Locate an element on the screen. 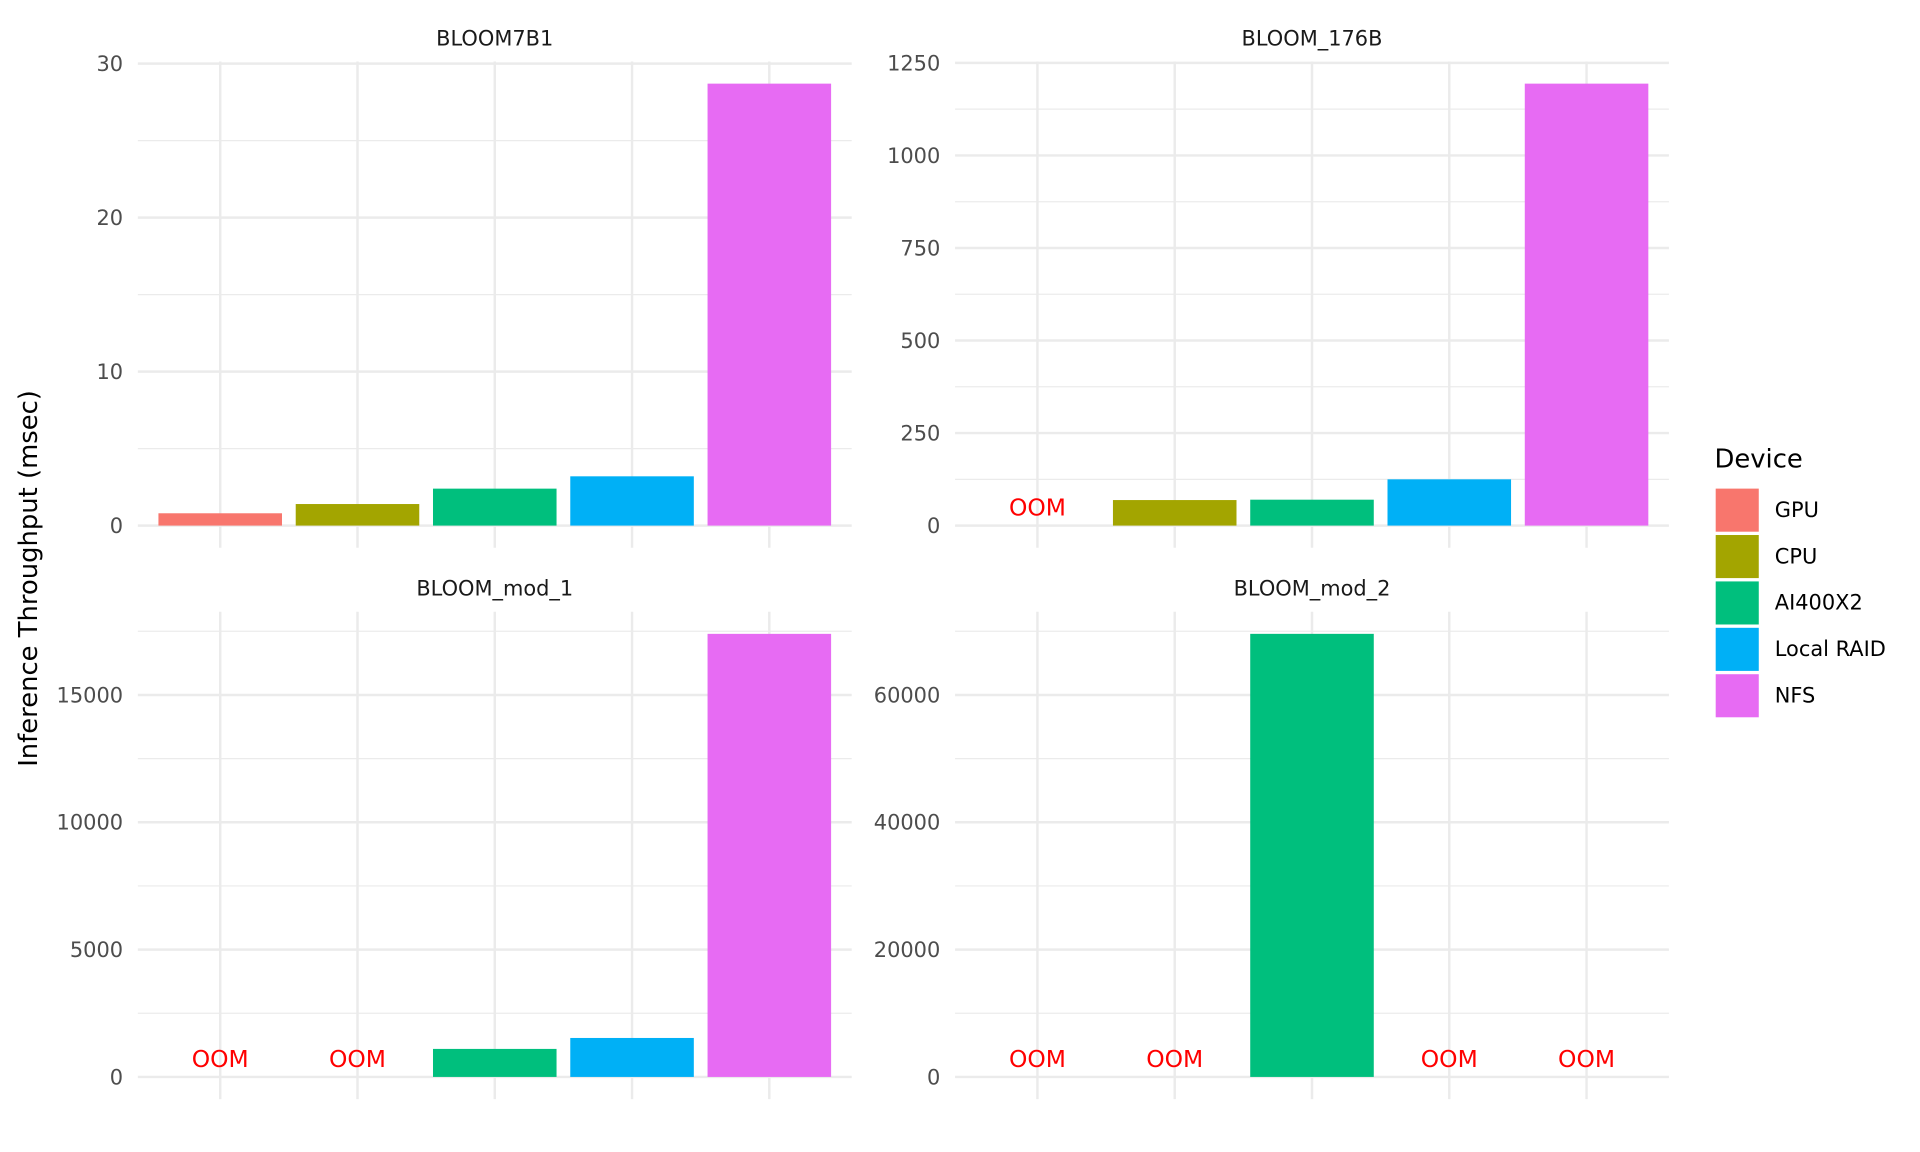 The height and width of the screenshot is (1152, 1920). y-tick-label: 500 is located at coordinates (920, 341).